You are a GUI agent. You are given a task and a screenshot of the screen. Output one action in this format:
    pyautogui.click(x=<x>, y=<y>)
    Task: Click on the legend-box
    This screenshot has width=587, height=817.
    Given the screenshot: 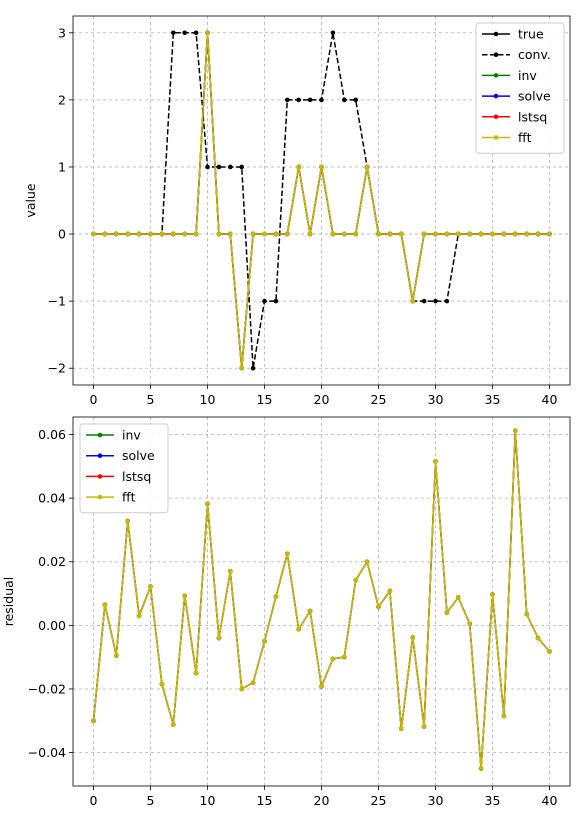 What is the action you would take?
    pyautogui.click(x=124, y=468)
    